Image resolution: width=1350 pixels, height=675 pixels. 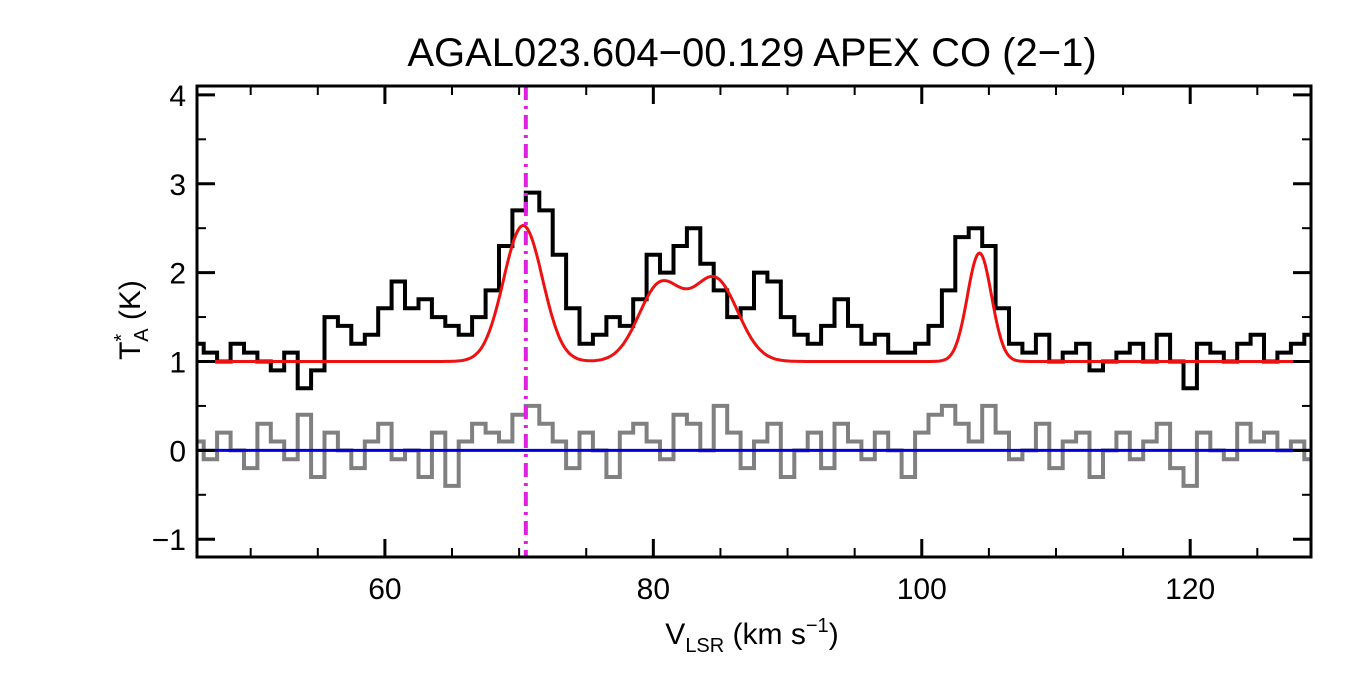 I want to click on x-axis-label-unit-prefix: (km s, so click(x=765, y=634).